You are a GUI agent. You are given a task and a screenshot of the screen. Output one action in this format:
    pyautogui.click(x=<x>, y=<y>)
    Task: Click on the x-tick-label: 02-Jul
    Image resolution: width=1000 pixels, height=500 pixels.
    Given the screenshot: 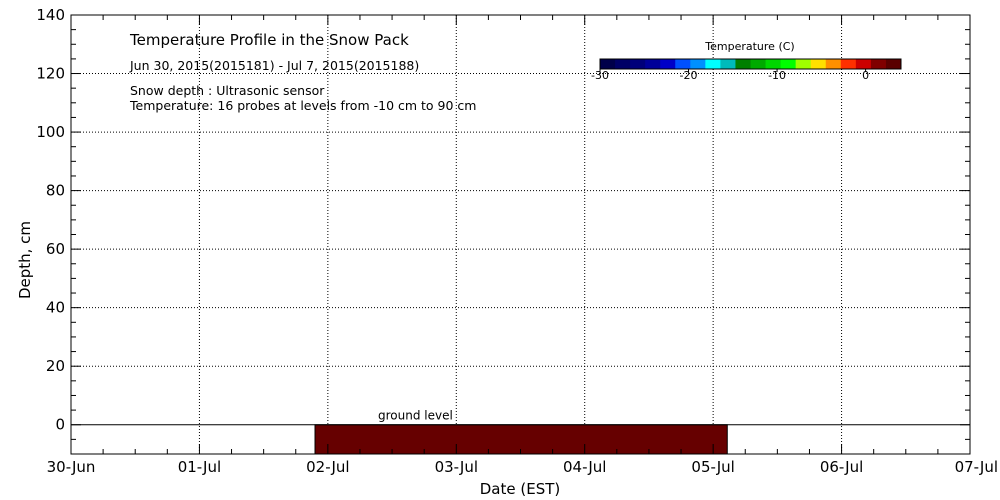 What is the action you would take?
    pyautogui.click(x=327, y=467)
    